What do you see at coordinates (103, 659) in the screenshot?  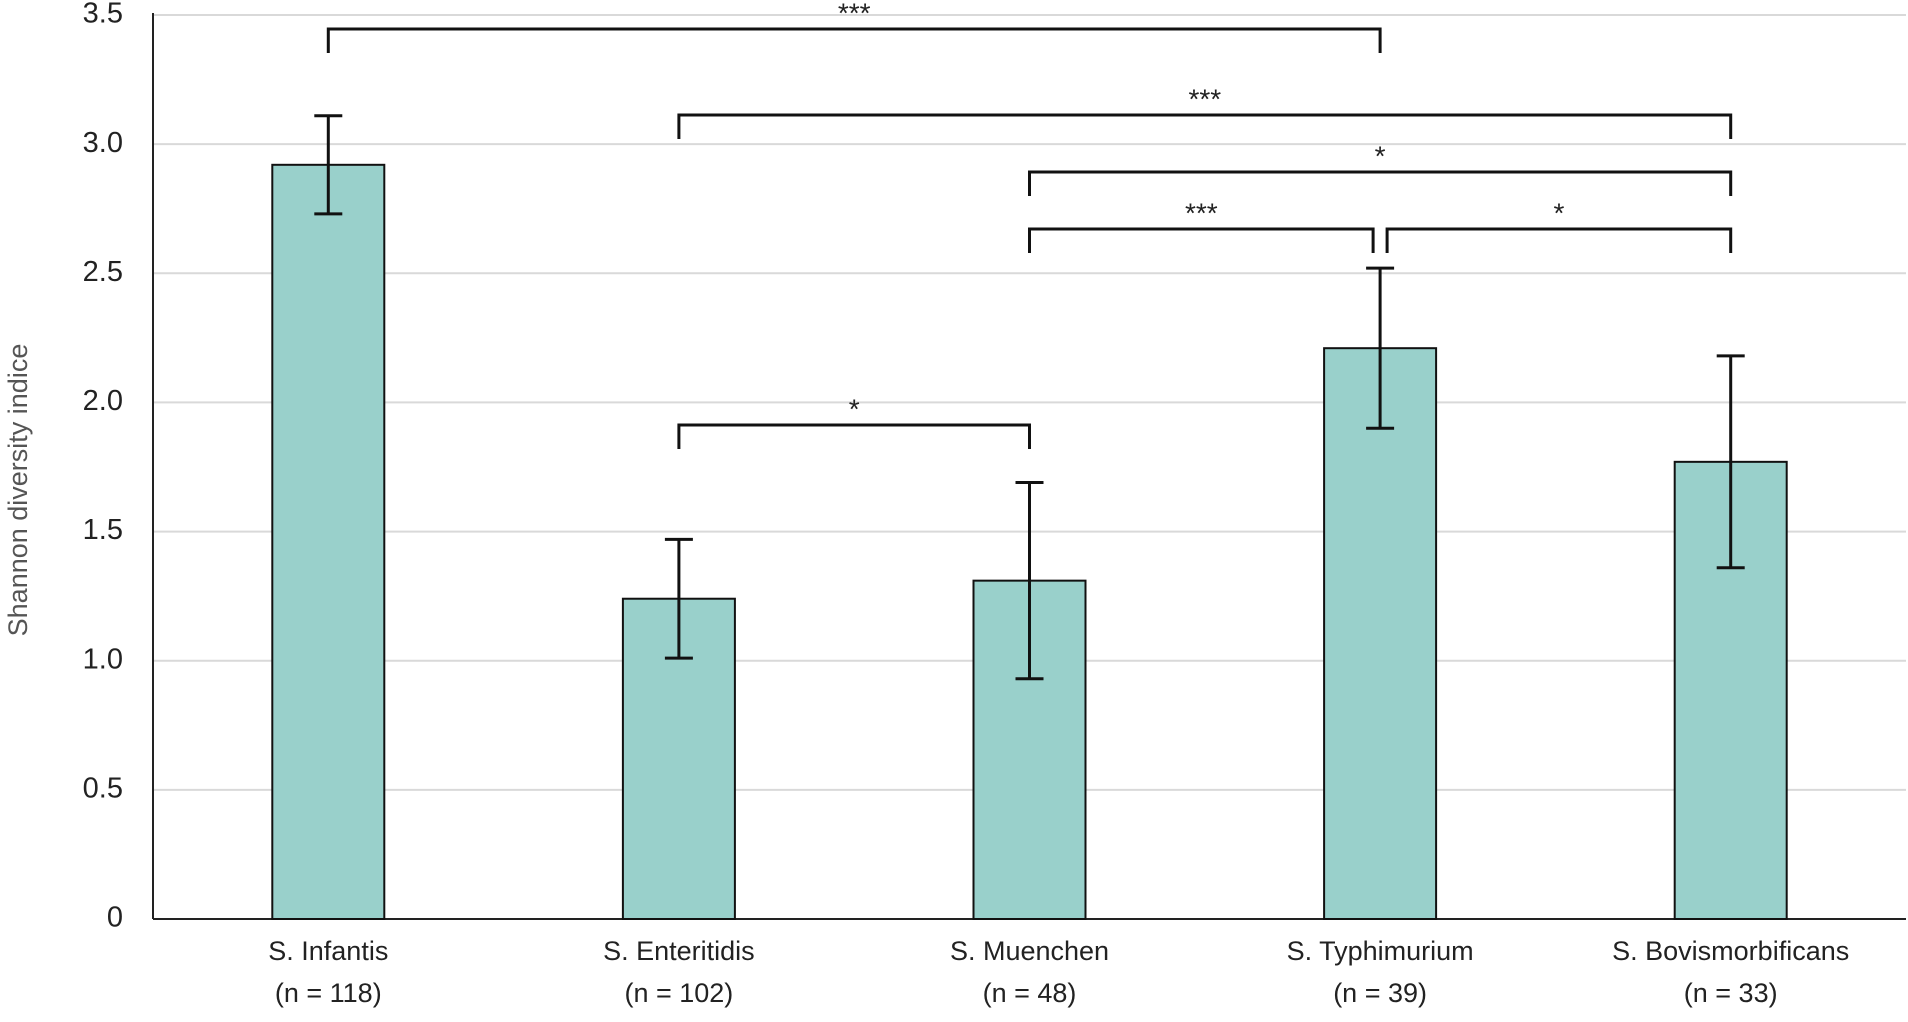 I see `y-tick-label: 1.0` at bounding box center [103, 659].